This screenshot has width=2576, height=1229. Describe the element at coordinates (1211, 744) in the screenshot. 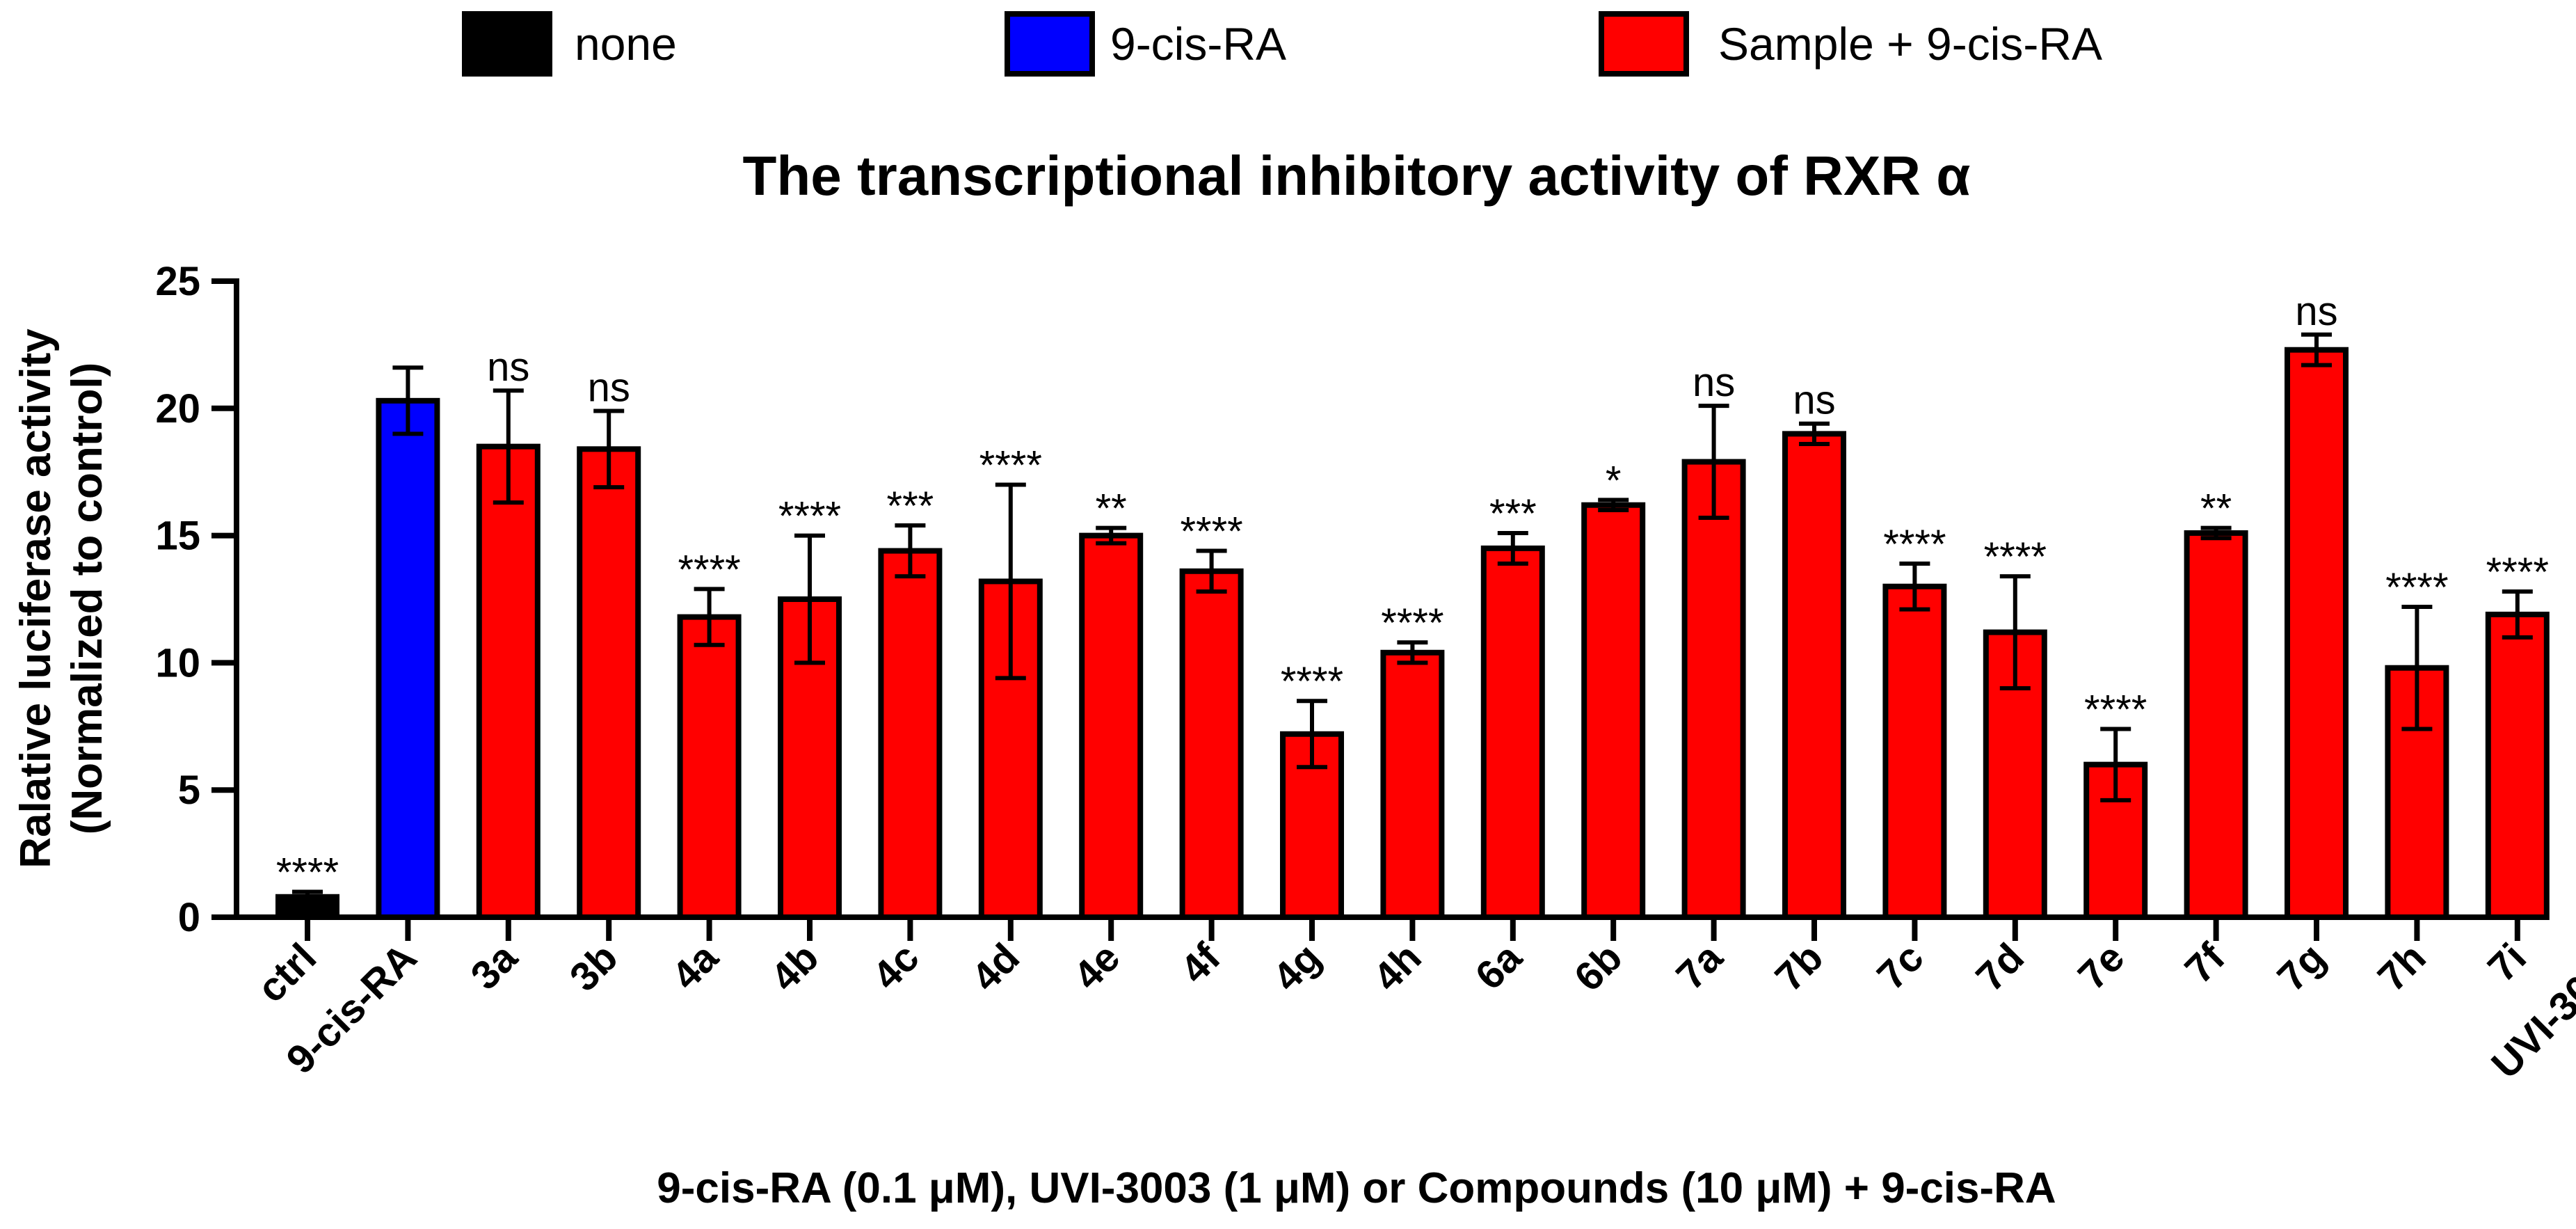

I see `bar-4f` at that location.